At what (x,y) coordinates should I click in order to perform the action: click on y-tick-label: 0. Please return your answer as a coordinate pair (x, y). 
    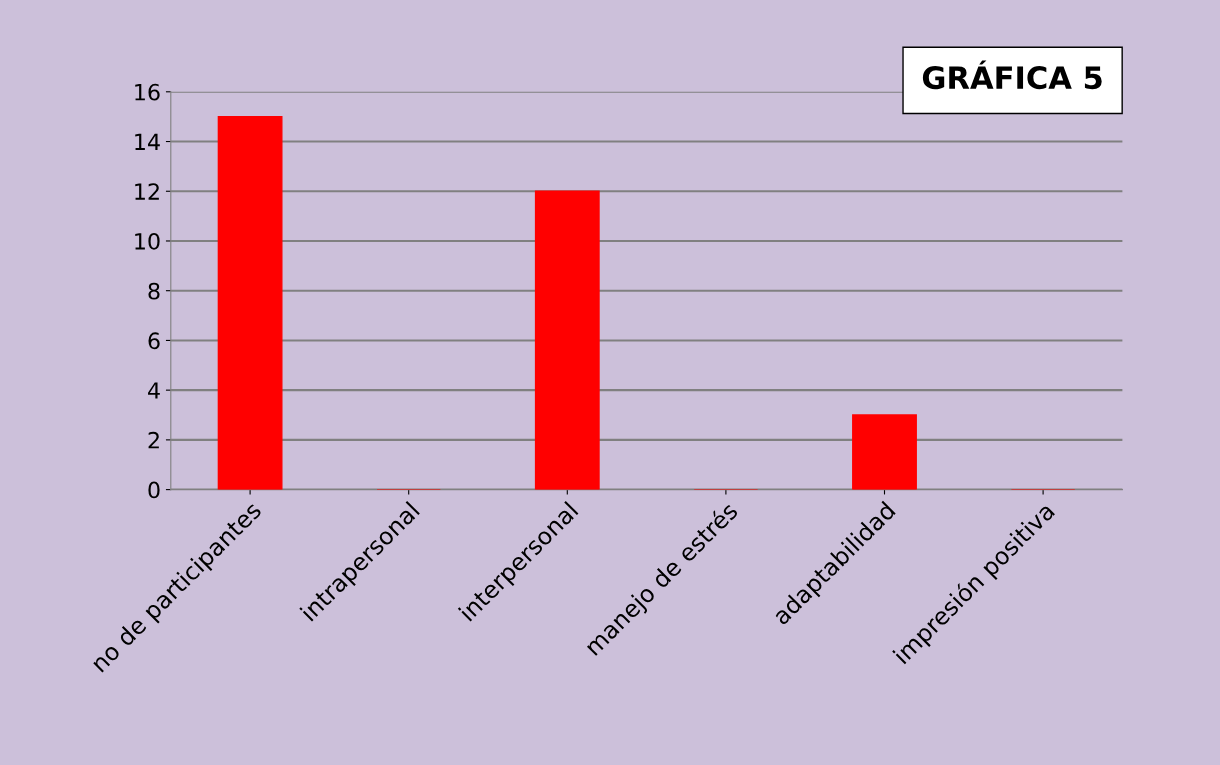
    Looking at the image, I should click on (154, 490).